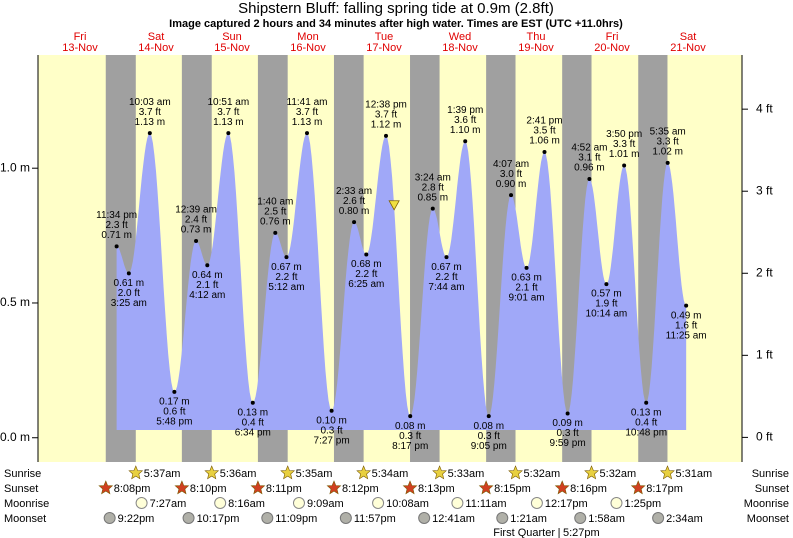 The image size is (793, 538). I want to click on day-date: 21-Nov, so click(688, 48).